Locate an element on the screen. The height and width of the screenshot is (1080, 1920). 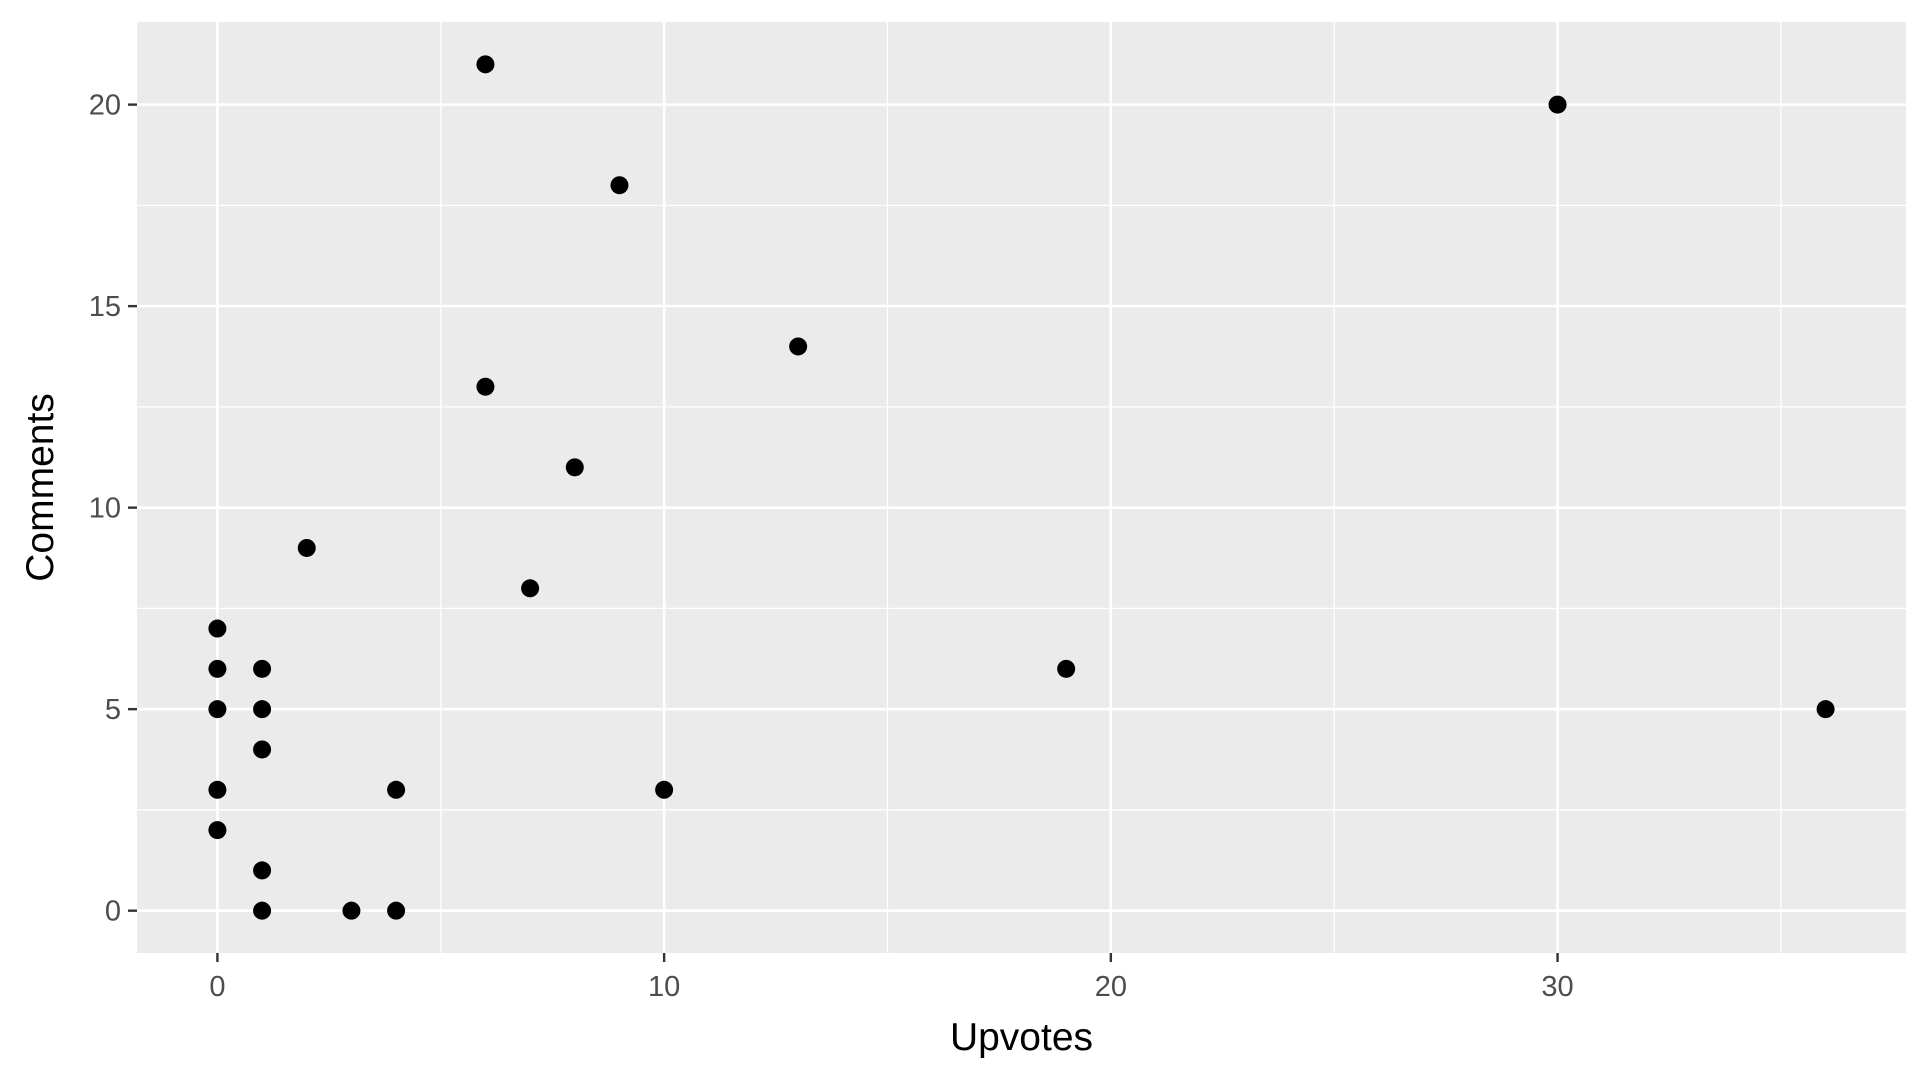
y-tick-label: 0 is located at coordinates (113, 912).